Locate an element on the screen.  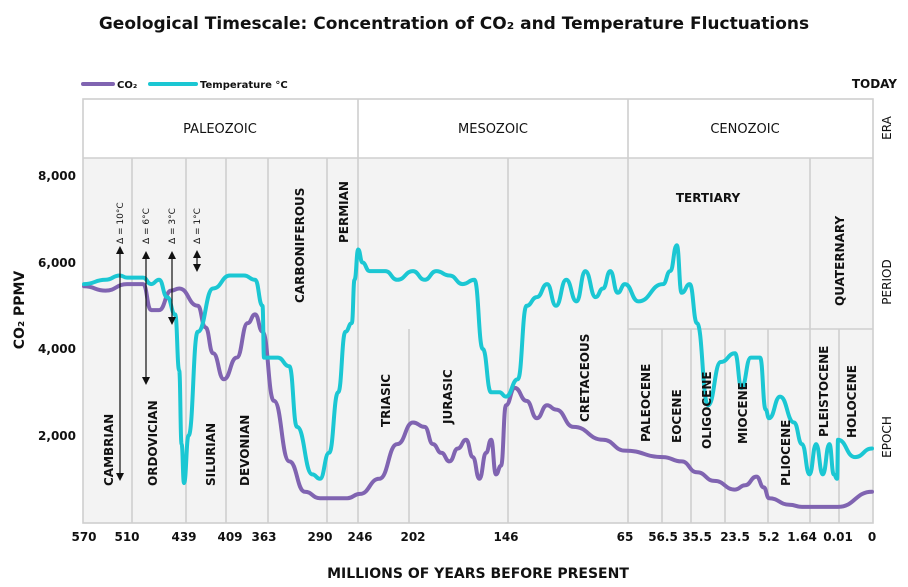
delta-label-6: Δ = 6°C is located at coordinates (147, 226).